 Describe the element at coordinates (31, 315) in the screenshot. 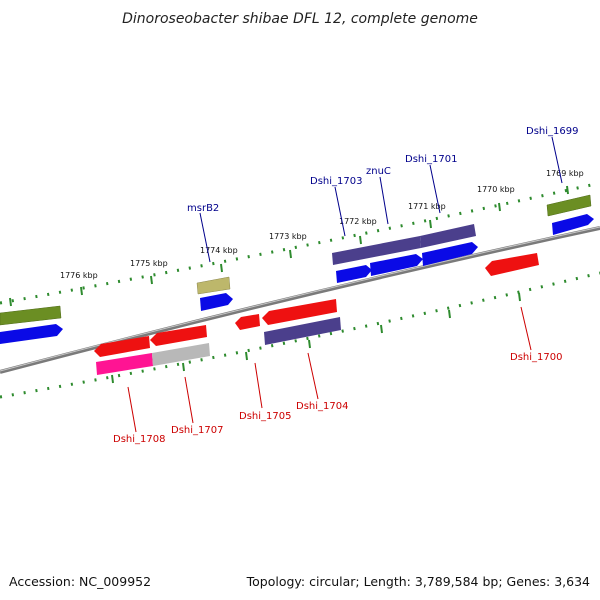

I see `gene-olive-left` at that location.